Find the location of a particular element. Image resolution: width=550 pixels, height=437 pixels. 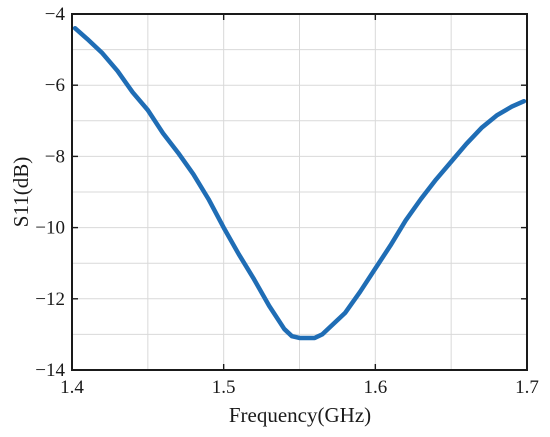

x-tick-label: 1.5 is located at coordinates (224, 387).